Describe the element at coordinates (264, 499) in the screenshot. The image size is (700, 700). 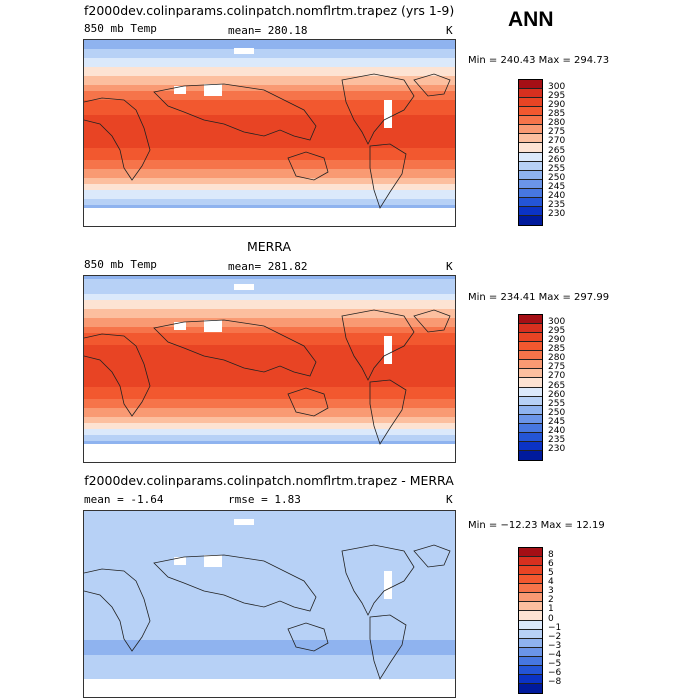
I see `panel3-rmse-label: rmse = 1.83` at that location.